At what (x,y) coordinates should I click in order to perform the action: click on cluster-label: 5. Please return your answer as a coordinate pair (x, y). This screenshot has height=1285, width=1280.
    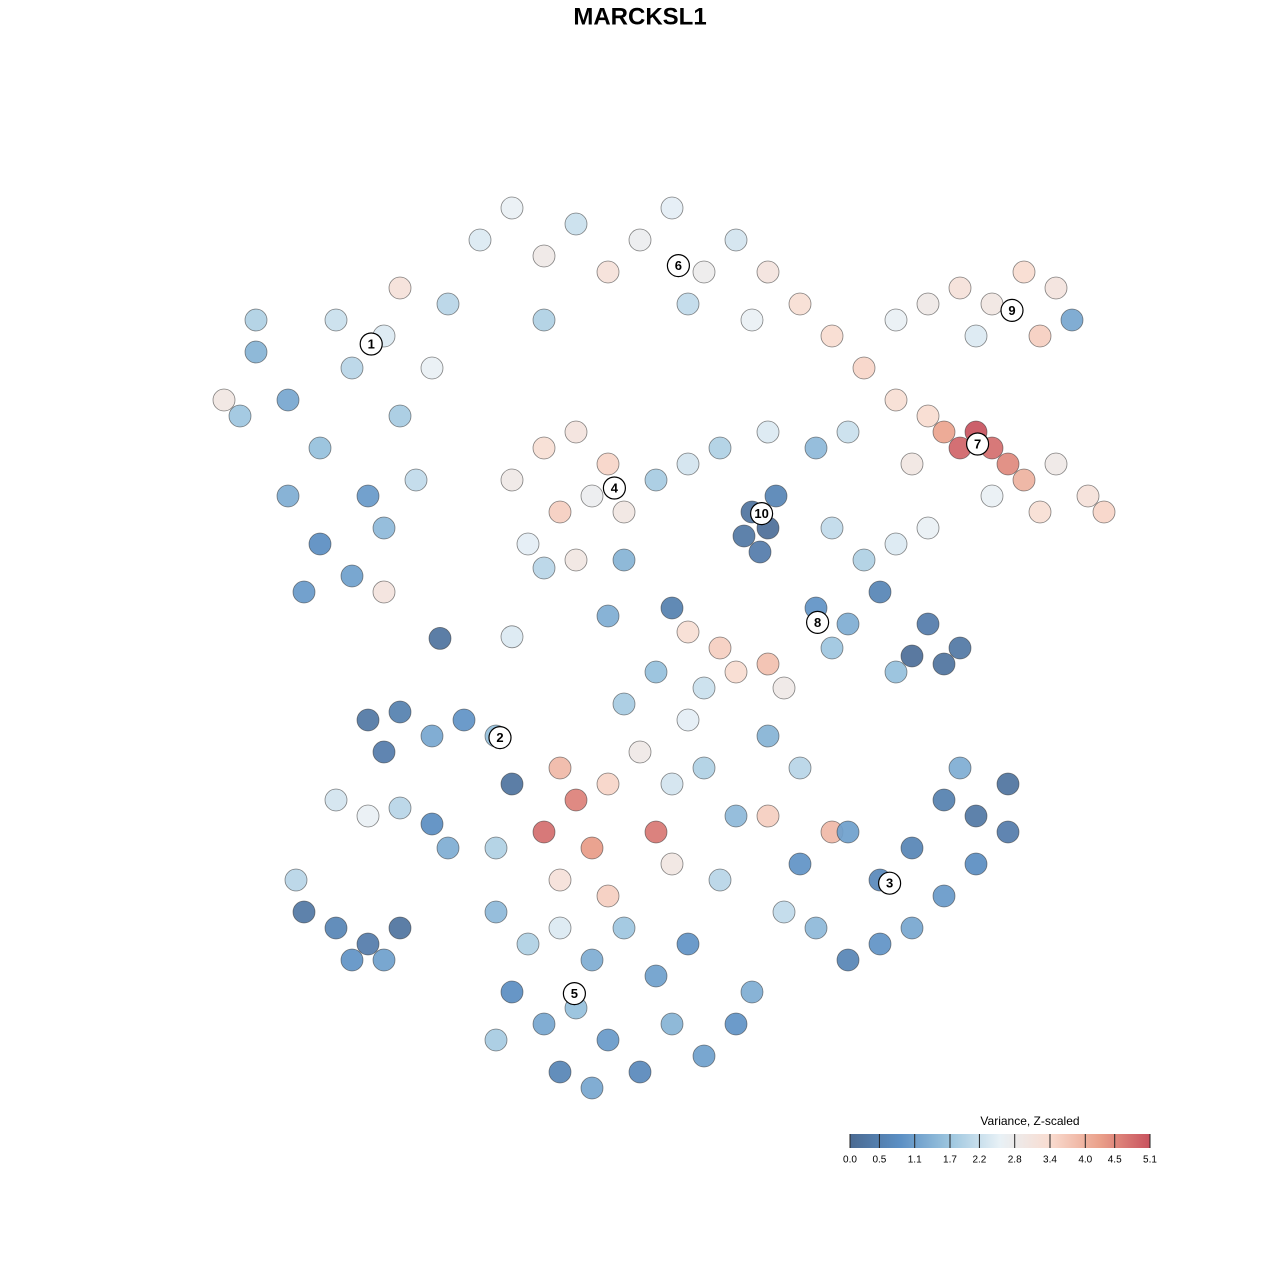
    Looking at the image, I should click on (574, 993).